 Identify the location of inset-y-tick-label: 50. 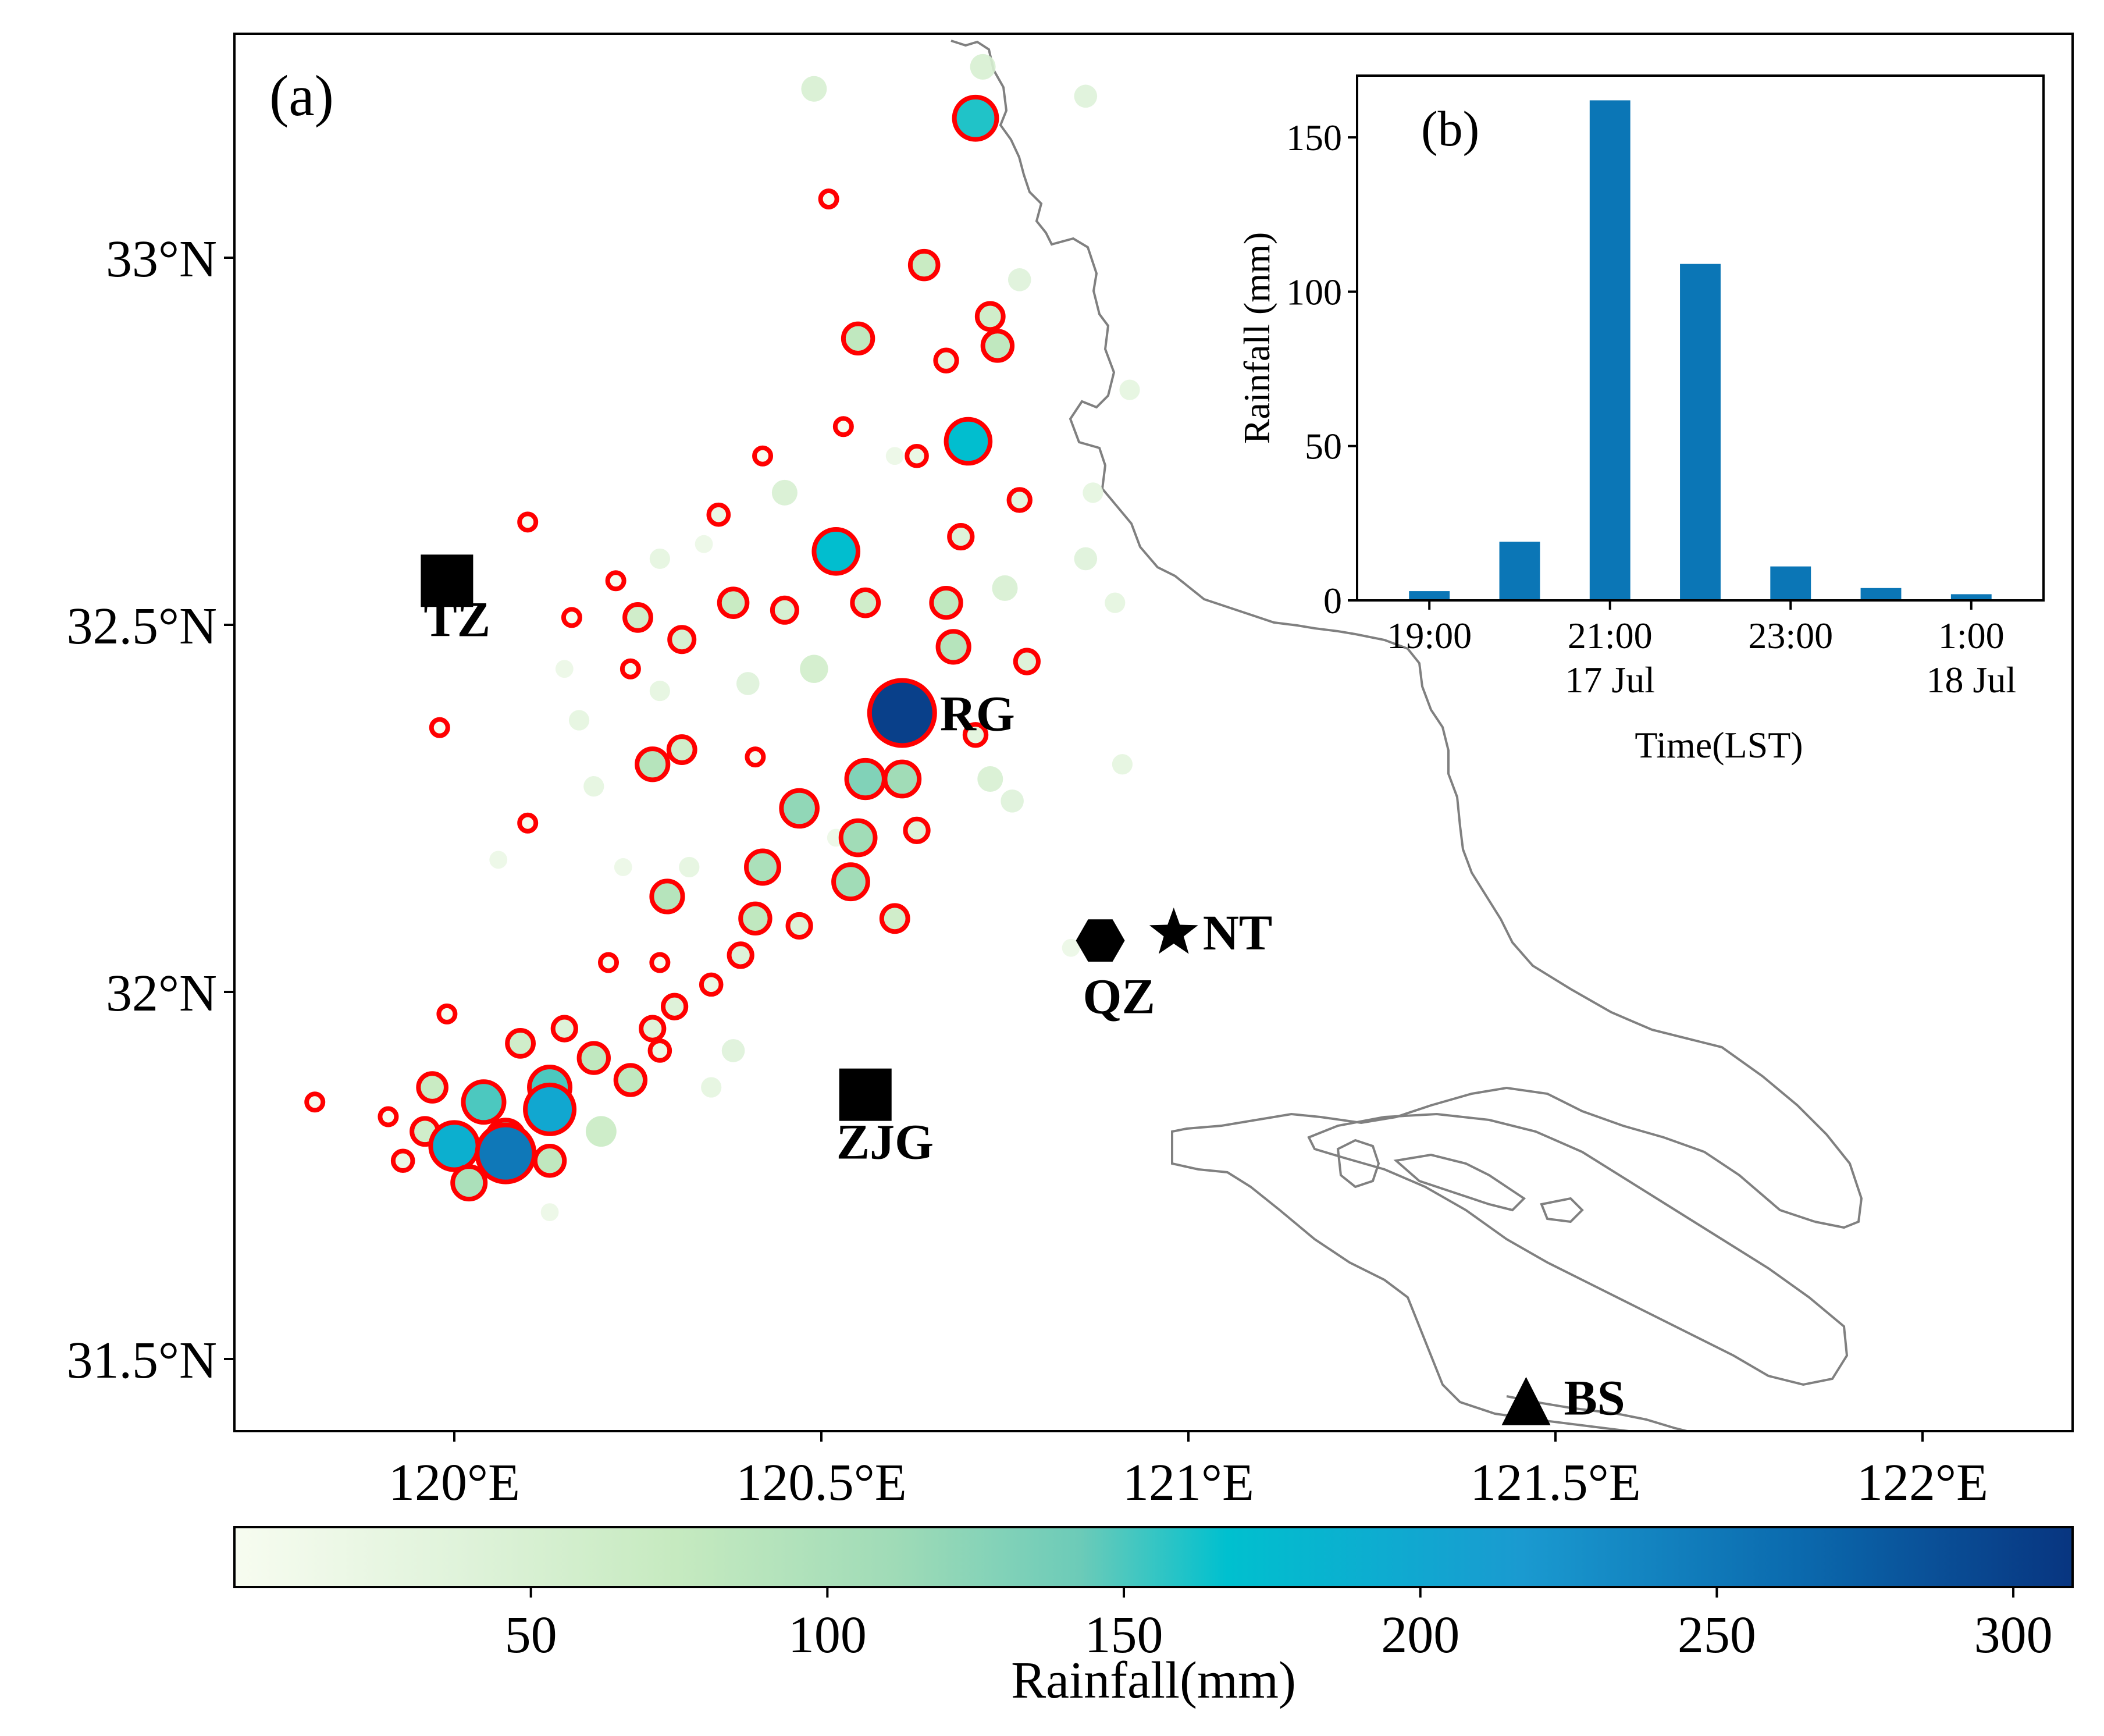
(1323, 447).